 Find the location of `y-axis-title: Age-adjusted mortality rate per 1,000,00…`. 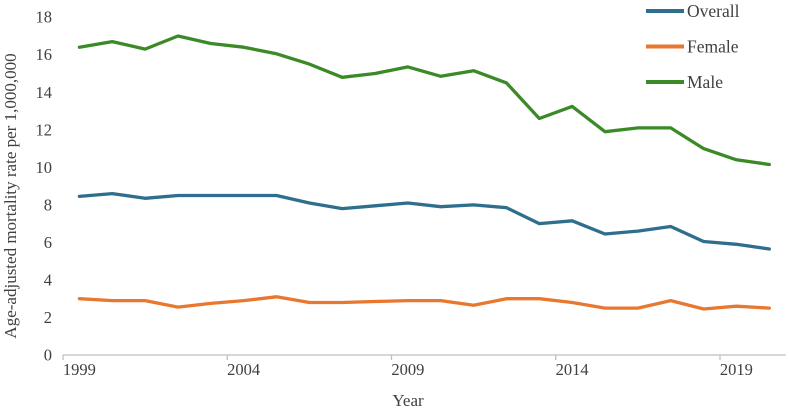

y-axis-title: Age-adjusted mortality rate per 1,000,00… is located at coordinates (10, 195).